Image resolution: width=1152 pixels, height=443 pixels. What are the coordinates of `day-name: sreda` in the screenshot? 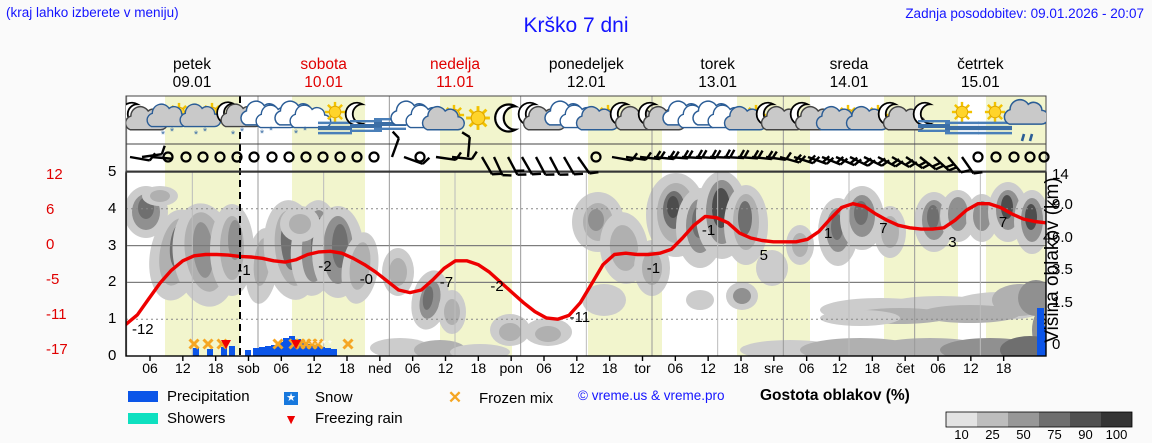 It's located at (849, 64).